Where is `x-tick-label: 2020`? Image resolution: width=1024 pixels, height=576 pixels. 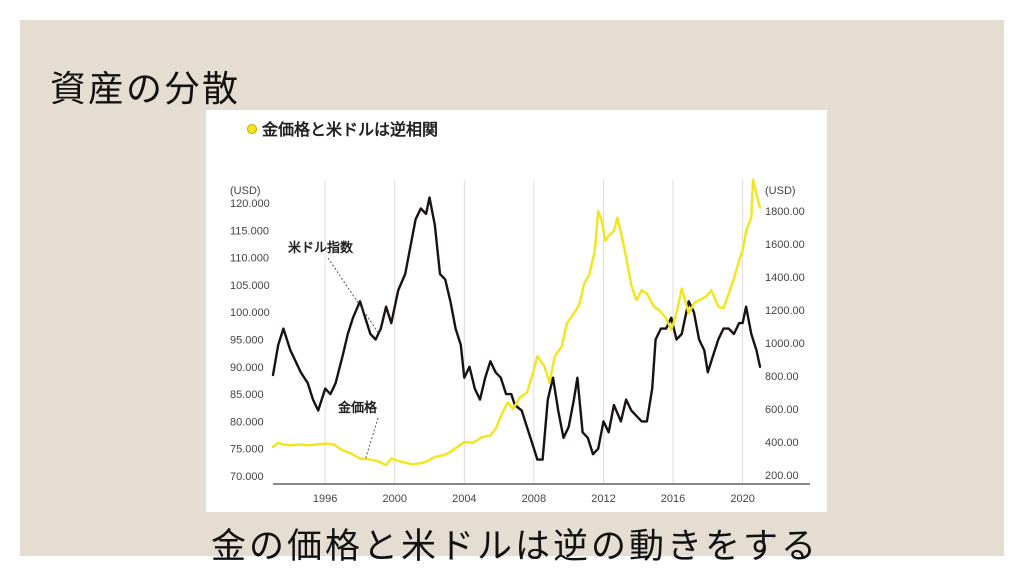
x-tick-label: 2020 is located at coordinates (742, 499).